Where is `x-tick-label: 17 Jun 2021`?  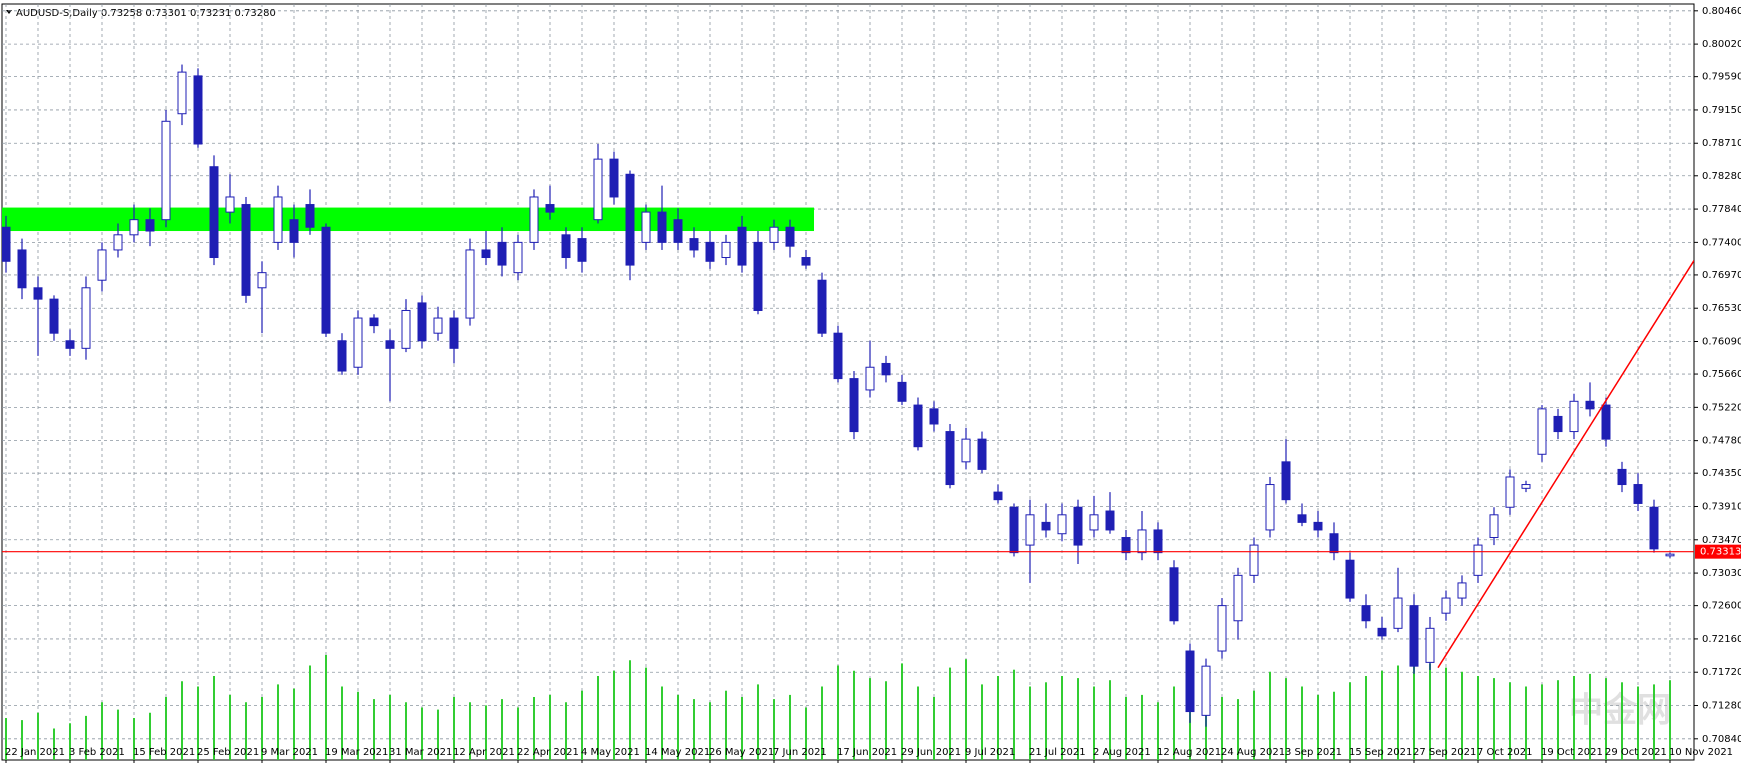
x-tick-label: 17 Jun 2021 is located at coordinates (867, 752).